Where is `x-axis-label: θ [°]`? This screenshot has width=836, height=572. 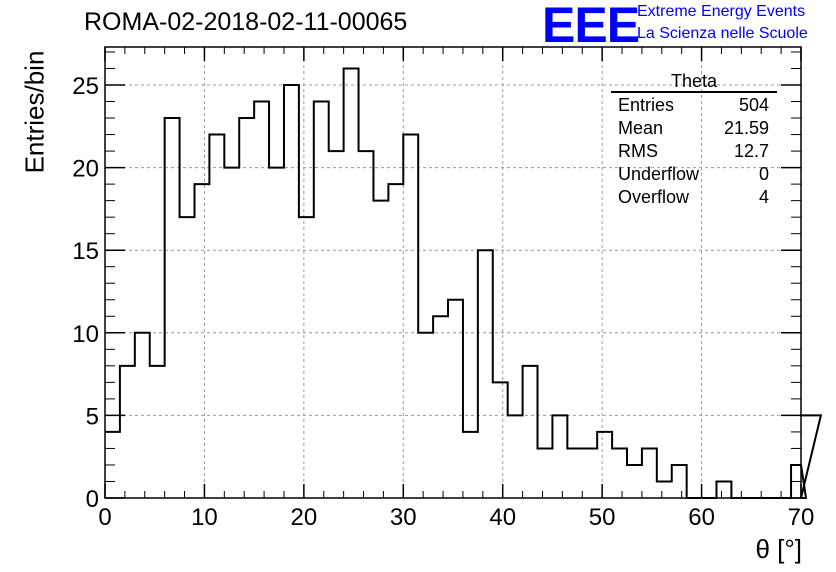
x-axis-label: θ [°] is located at coordinates (778, 549).